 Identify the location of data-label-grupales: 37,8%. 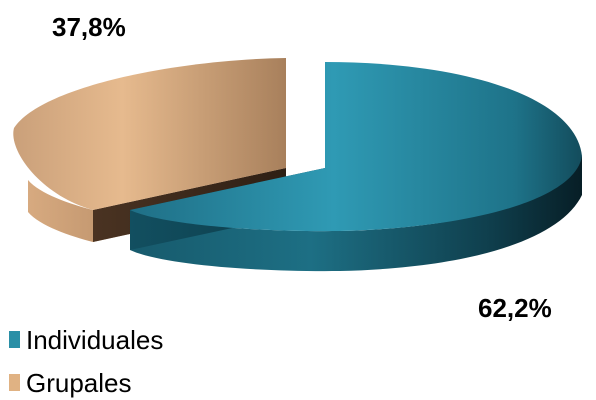
(89, 27).